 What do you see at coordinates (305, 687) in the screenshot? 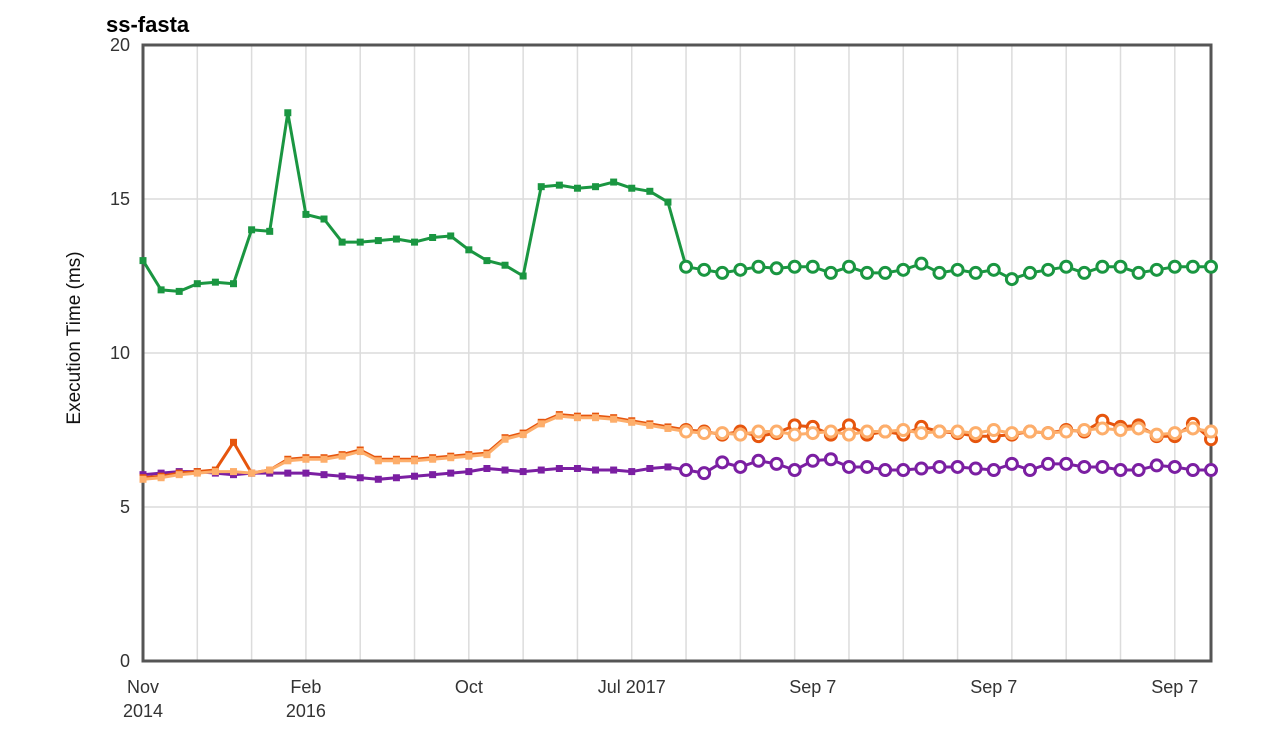
I see `x-tick-label: Feb` at bounding box center [305, 687].